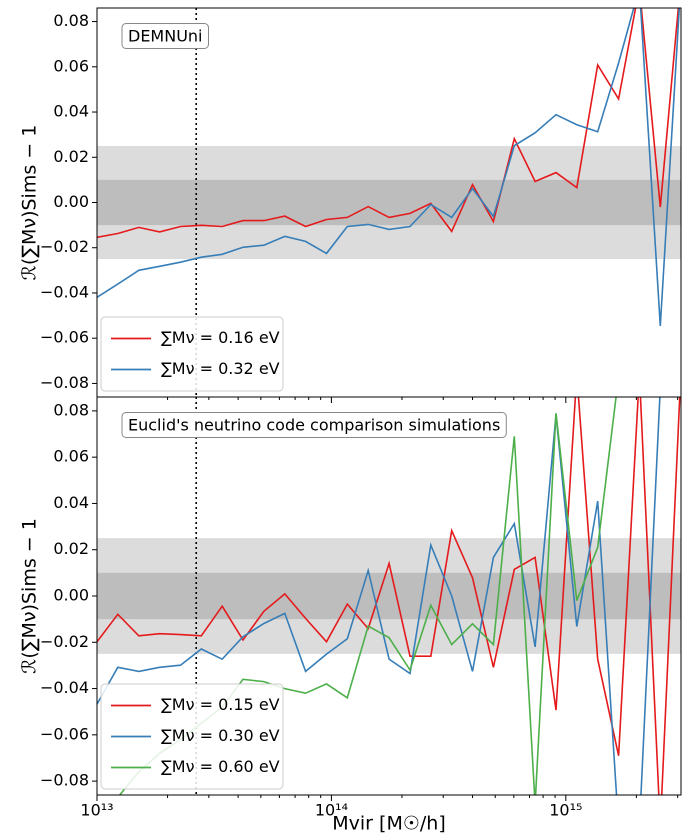 The height and width of the screenshot is (838, 682). I want to click on legend-label: ∑Mν = 0.30 eV, so click(220, 735).